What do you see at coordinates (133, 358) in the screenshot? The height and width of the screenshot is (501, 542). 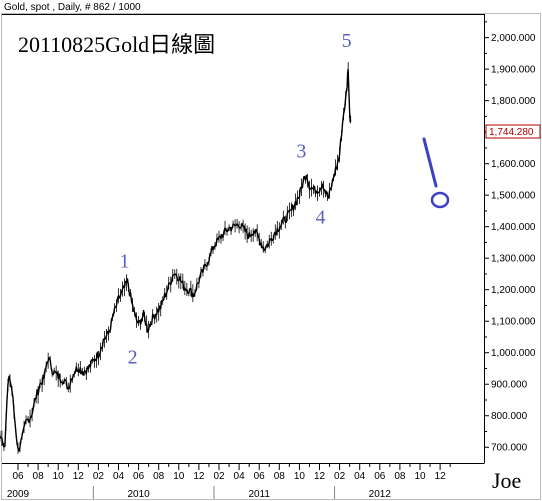 I see `wave-label: 2` at bounding box center [133, 358].